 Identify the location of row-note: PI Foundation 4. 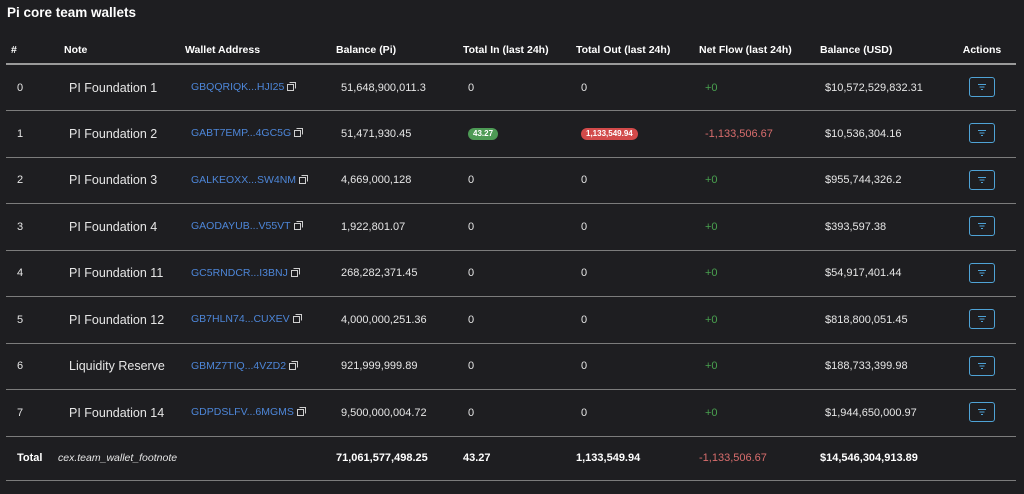
(121, 227).